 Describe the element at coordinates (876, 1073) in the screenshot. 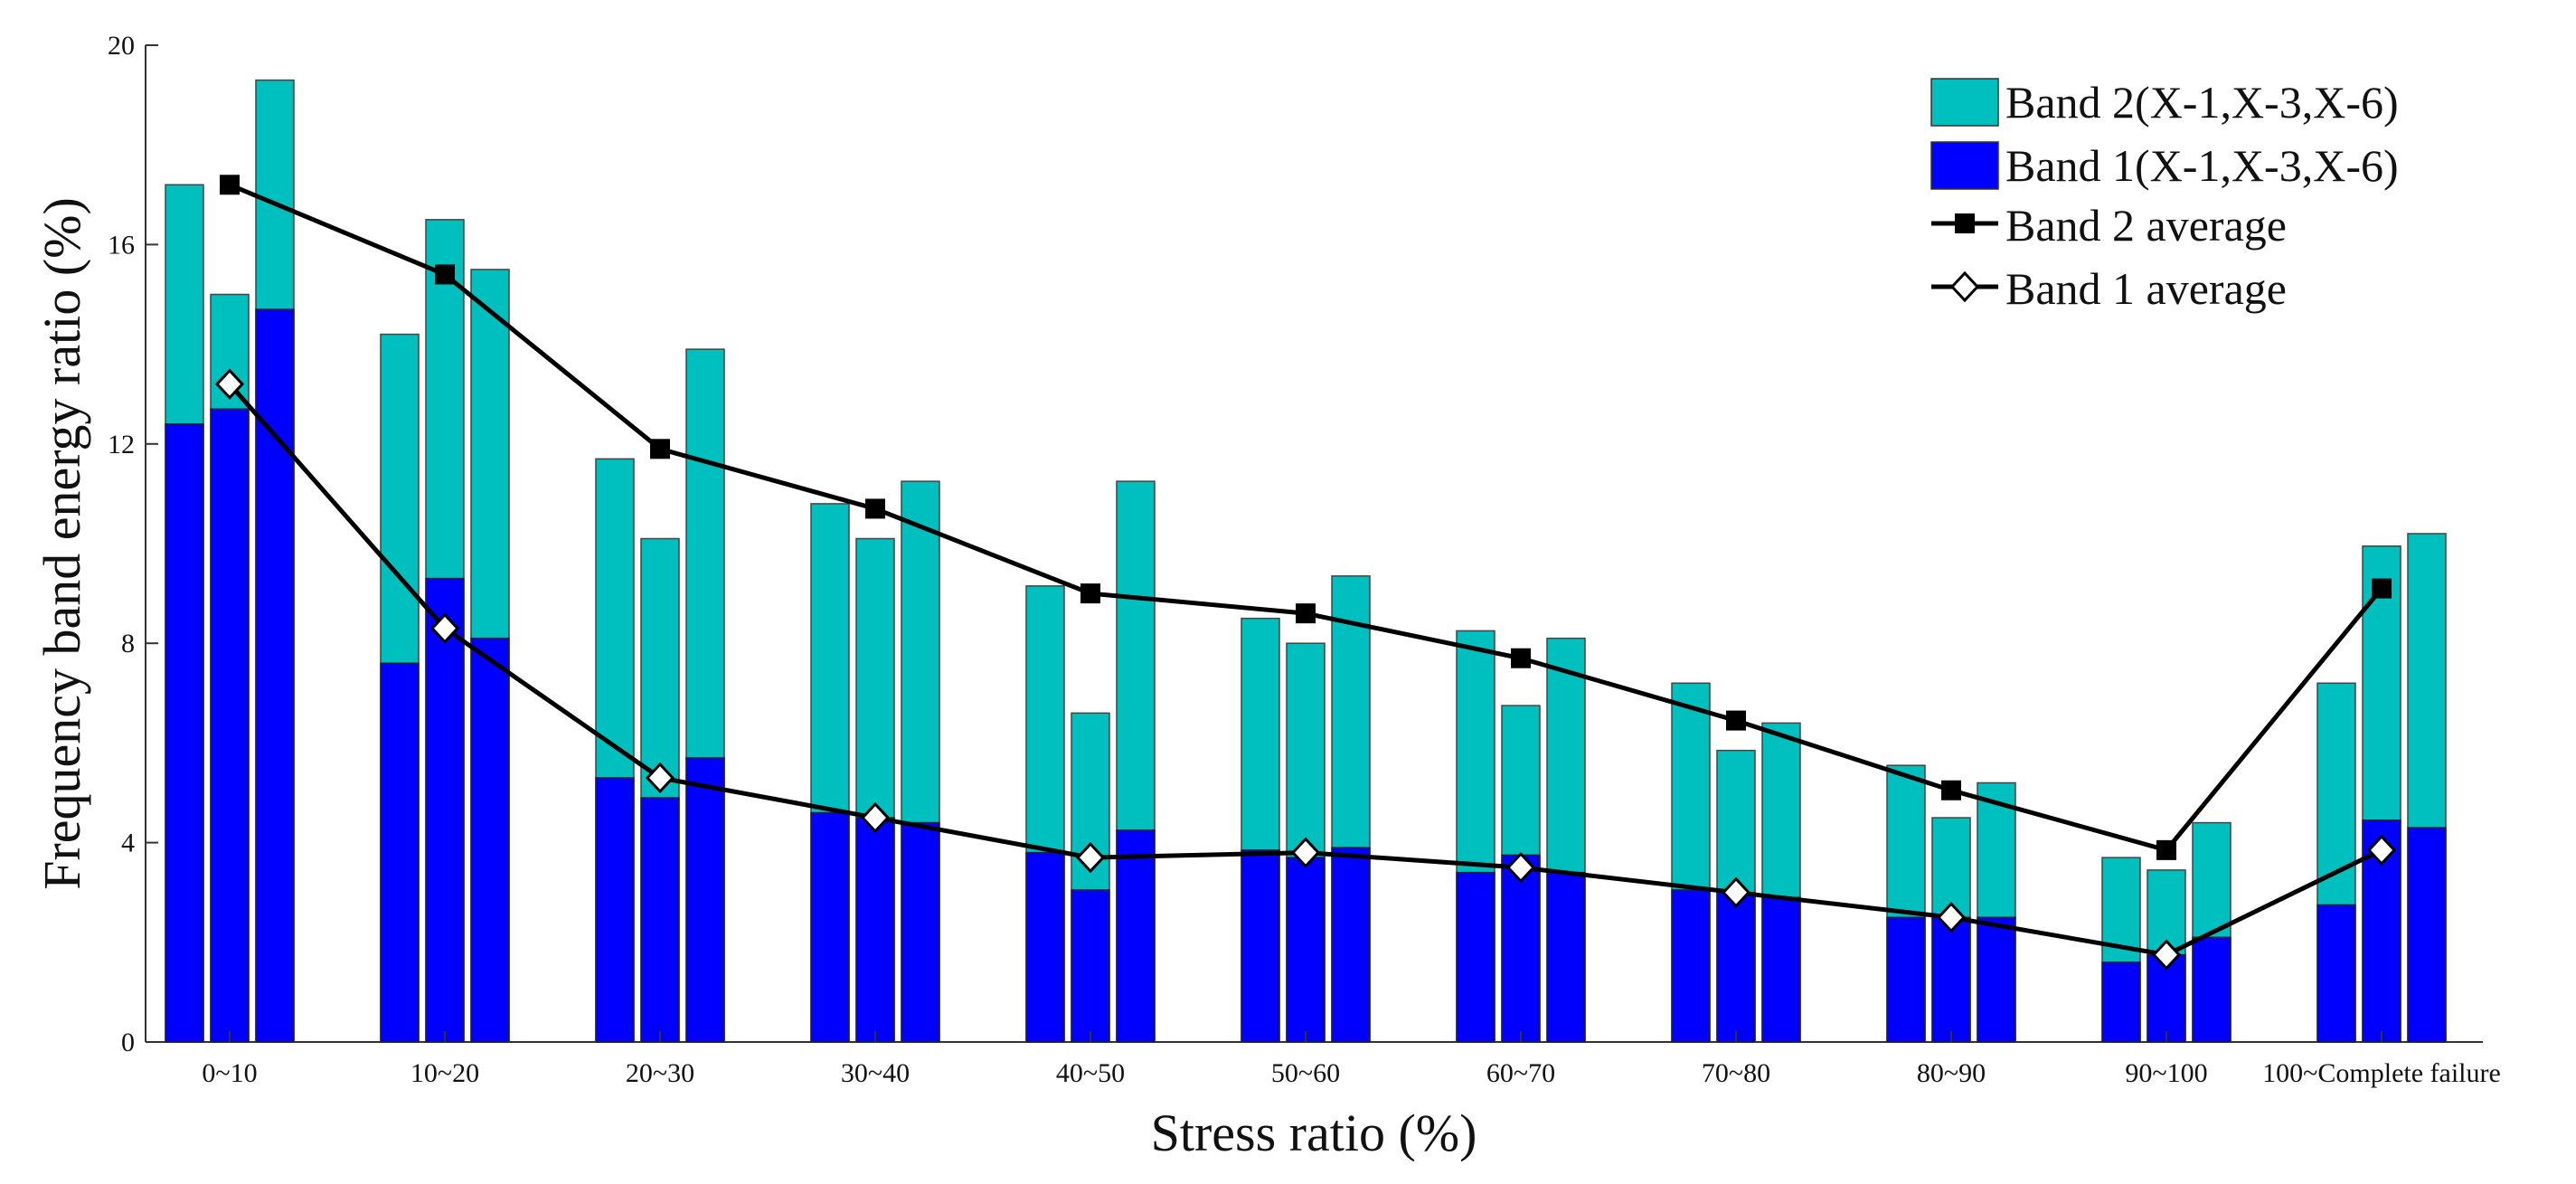

I see `x-tick-label-3: 30~40` at that location.